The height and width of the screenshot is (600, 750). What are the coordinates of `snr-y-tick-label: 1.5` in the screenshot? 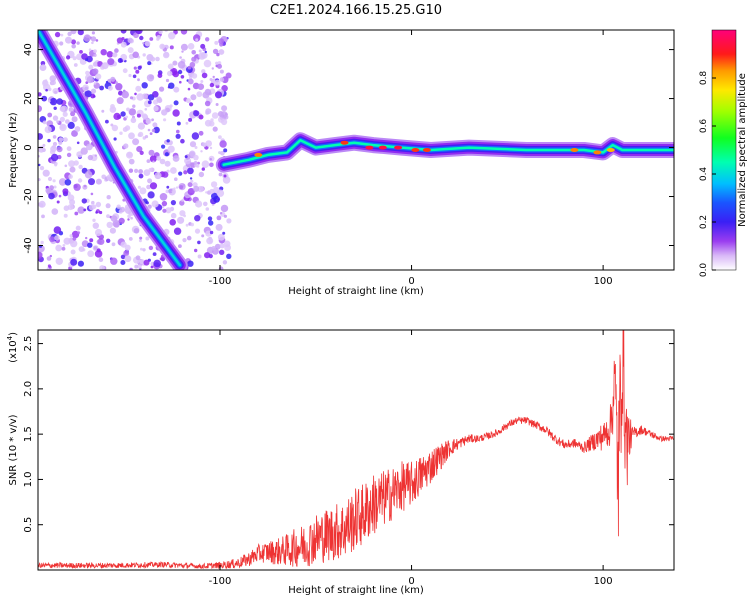 It's located at (28, 434).